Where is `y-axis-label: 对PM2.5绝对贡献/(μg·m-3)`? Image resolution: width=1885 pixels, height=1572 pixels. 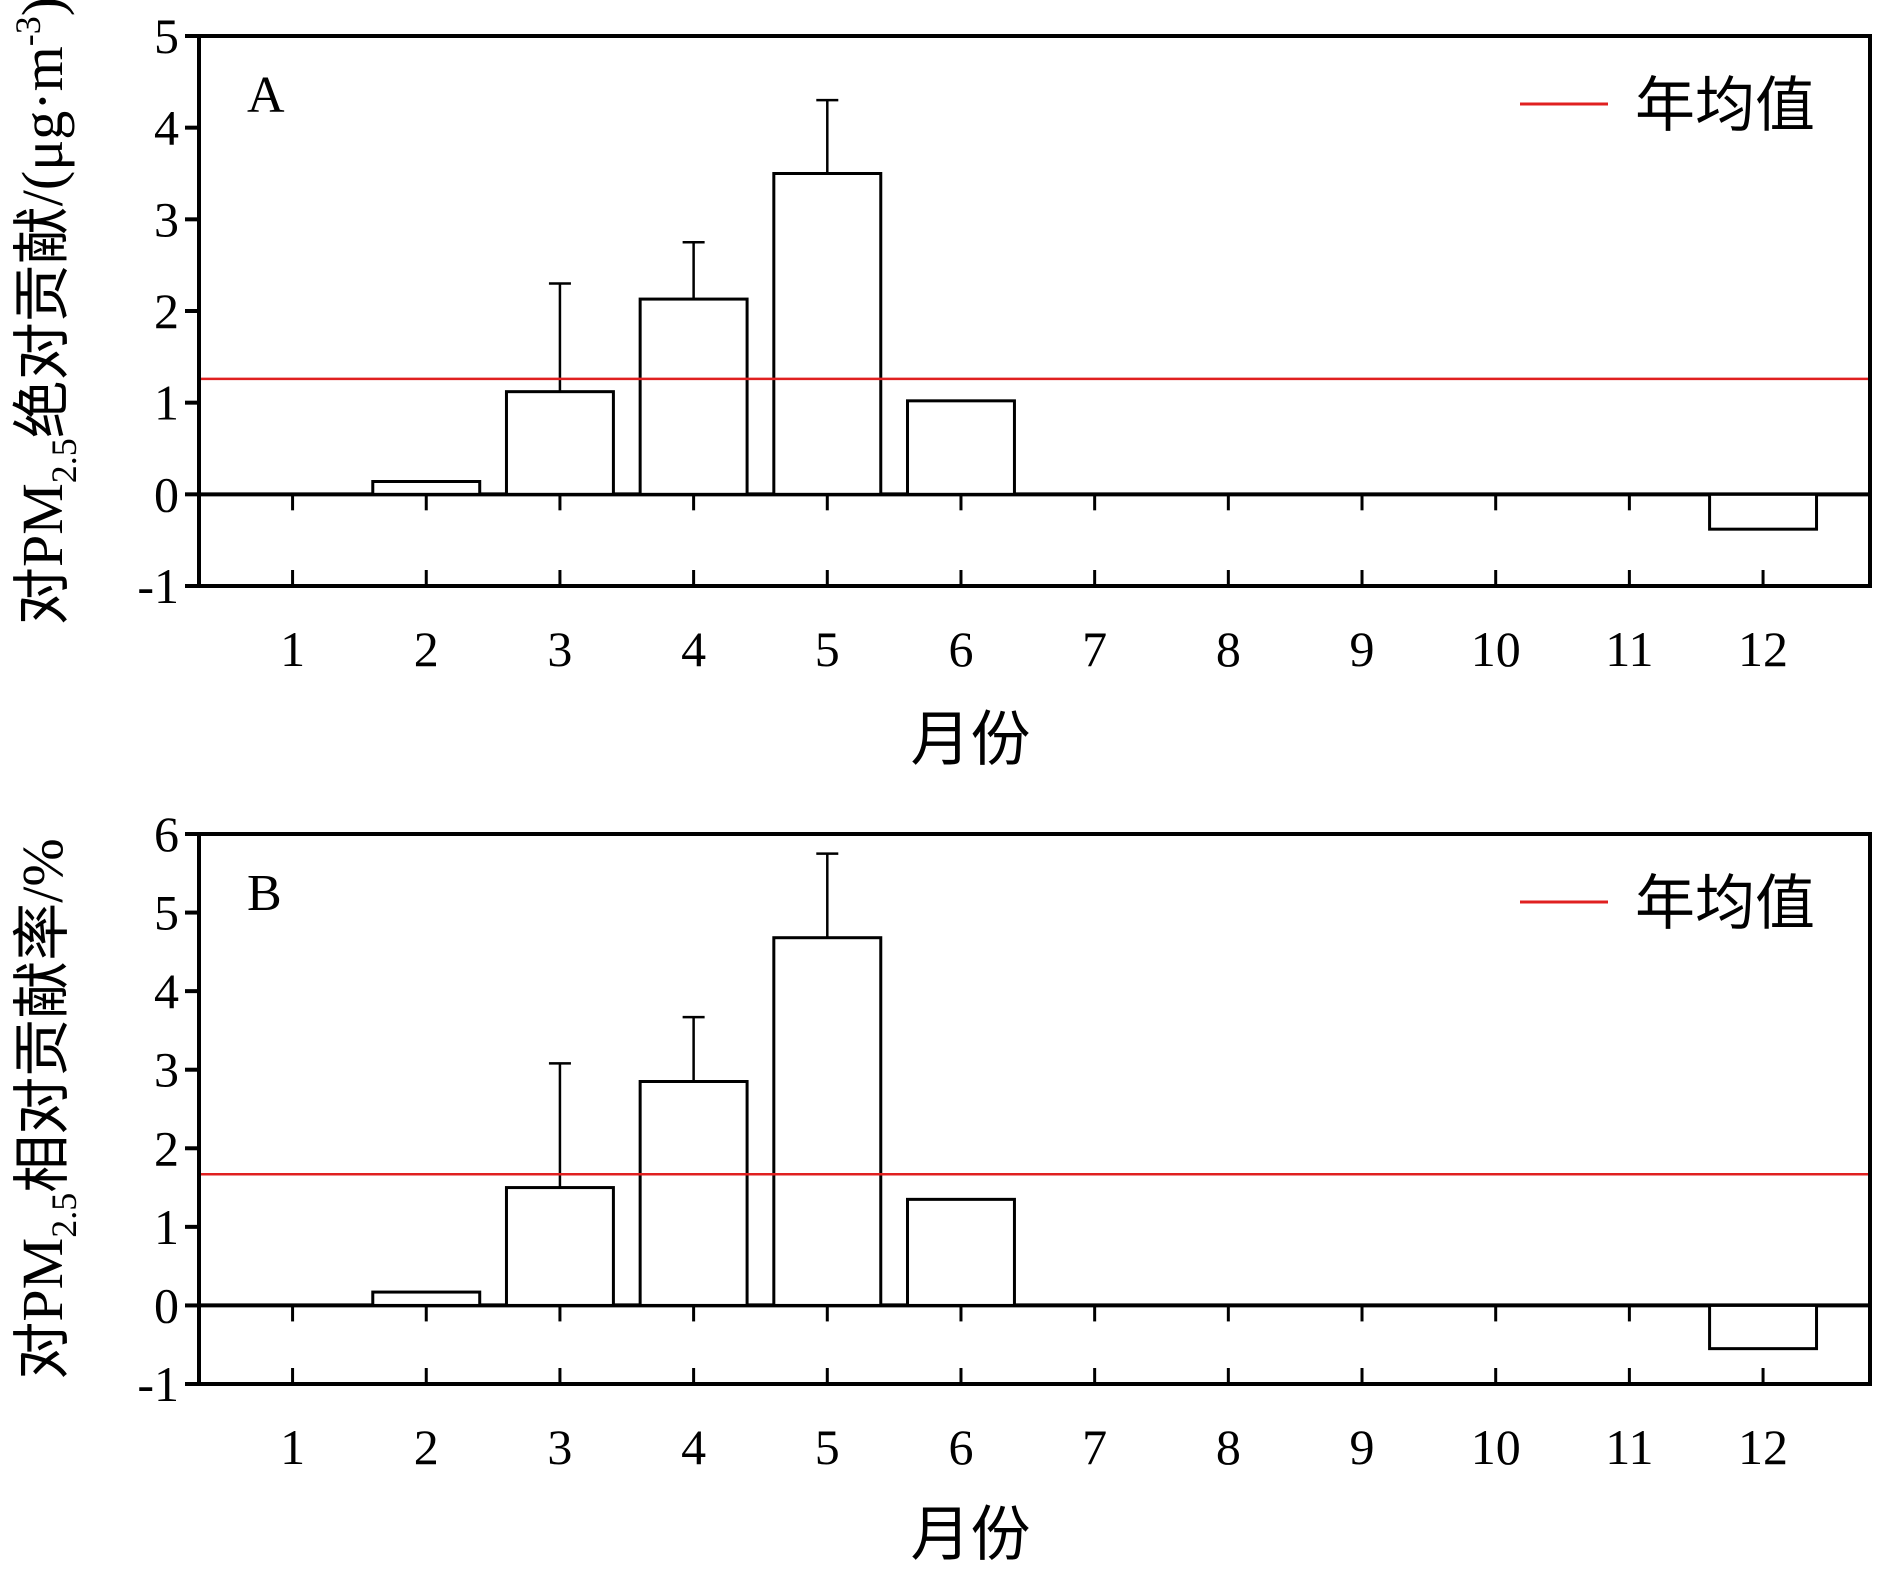 y-axis-label: 对PM2.5绝对贡献/(μg·m-3) is located at coordinates (46, 312).